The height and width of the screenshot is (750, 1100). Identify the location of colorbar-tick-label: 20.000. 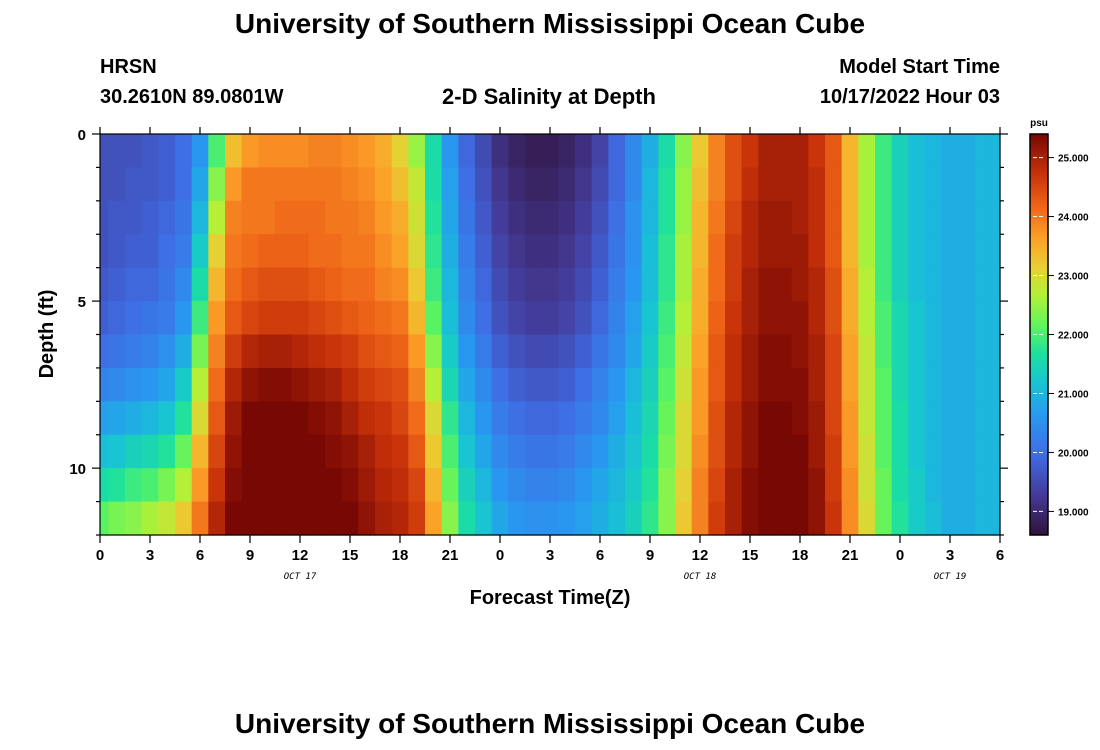
(1073, 453).